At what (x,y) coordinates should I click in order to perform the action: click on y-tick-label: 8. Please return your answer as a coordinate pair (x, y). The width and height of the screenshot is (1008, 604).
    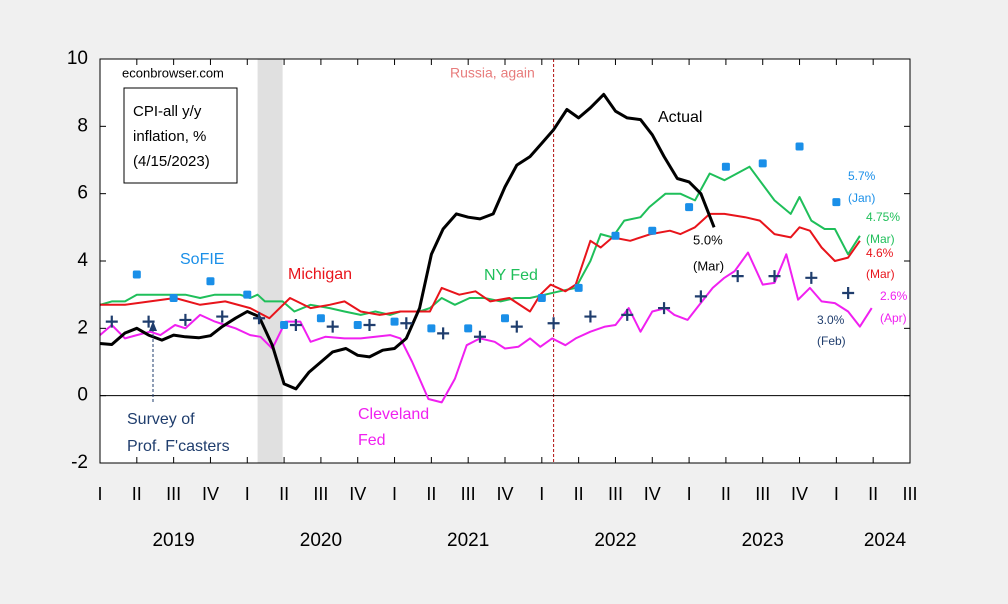
    Looking at the image, I should click on (82, 125).